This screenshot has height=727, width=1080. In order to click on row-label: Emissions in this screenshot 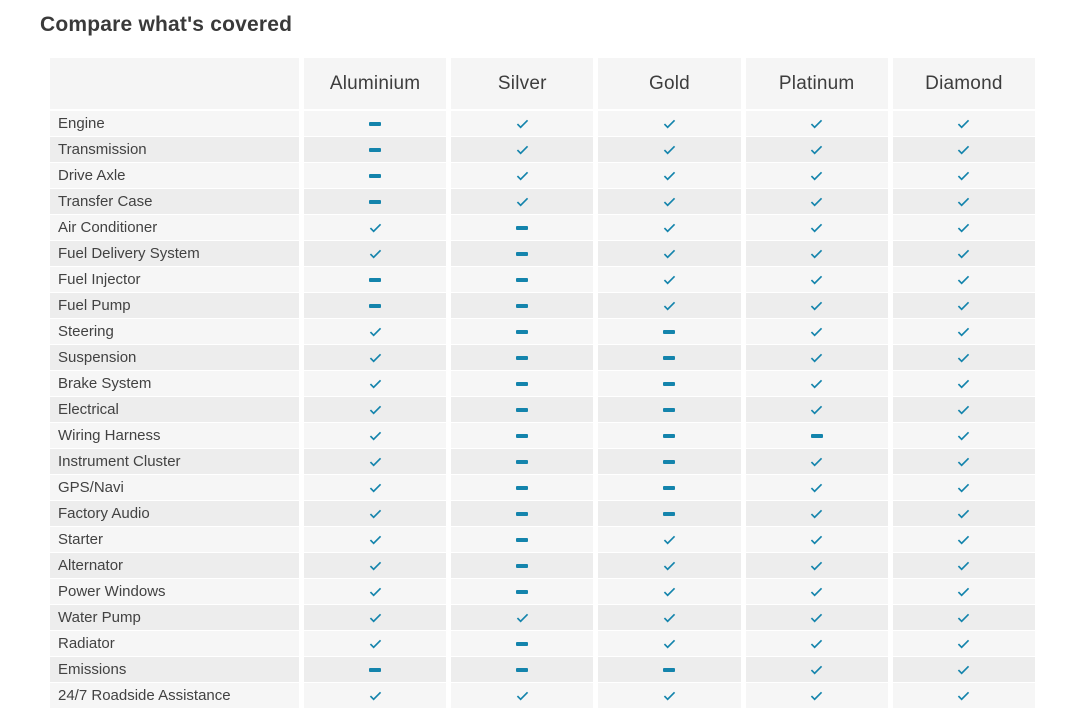, I will do `click(174, 669)`.